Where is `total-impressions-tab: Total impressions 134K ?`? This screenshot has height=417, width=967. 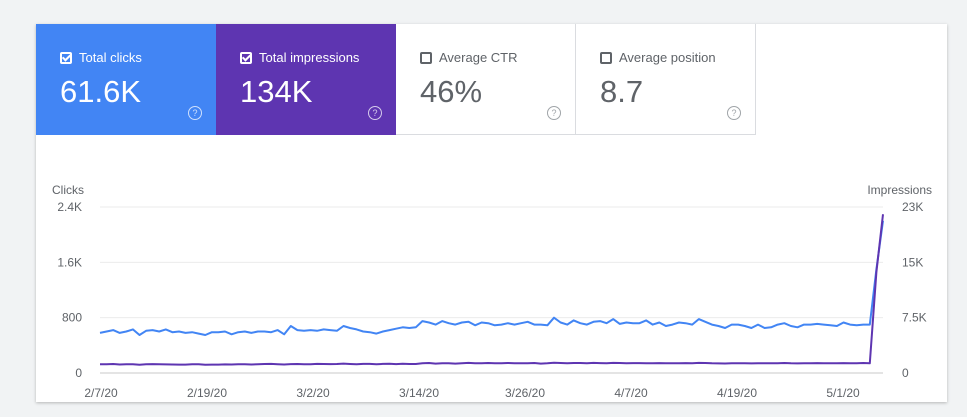 total-impressions-tab: Total impressions 134K ? is located at coordinates (306, 79).